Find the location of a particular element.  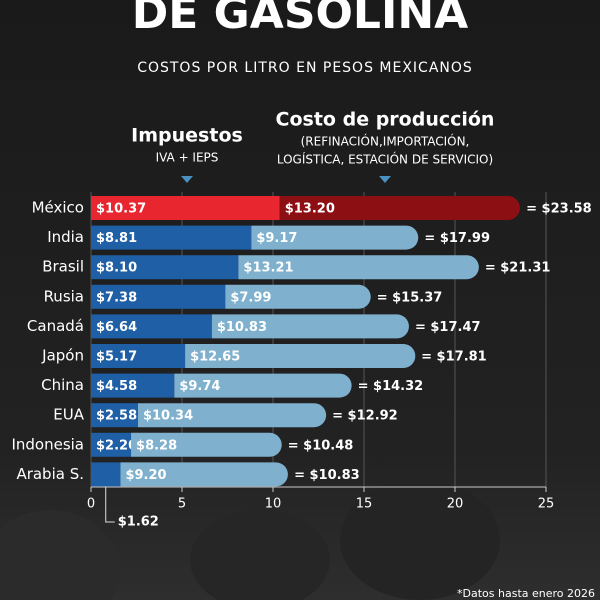

x-tick-label: 25 is located at coordinates (546, 504).